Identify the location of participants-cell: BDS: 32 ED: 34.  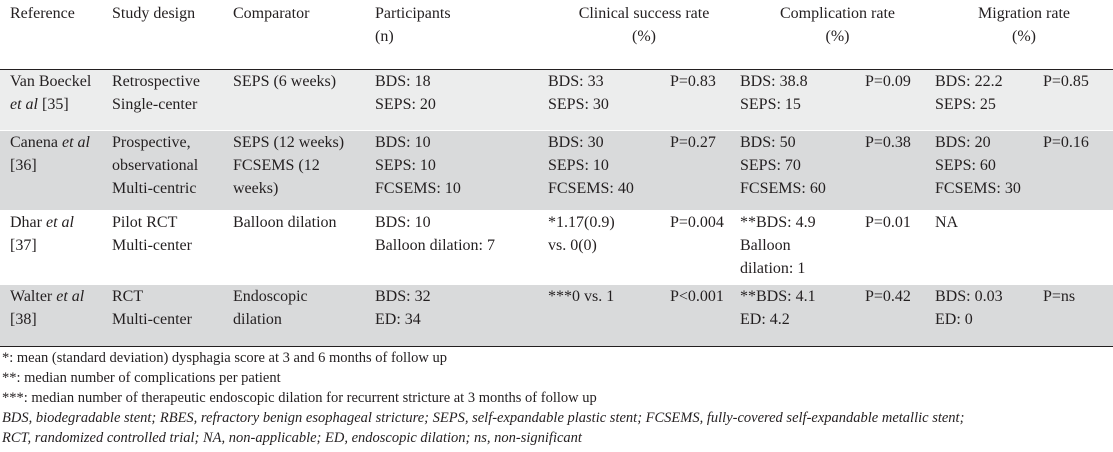
(403, 307).